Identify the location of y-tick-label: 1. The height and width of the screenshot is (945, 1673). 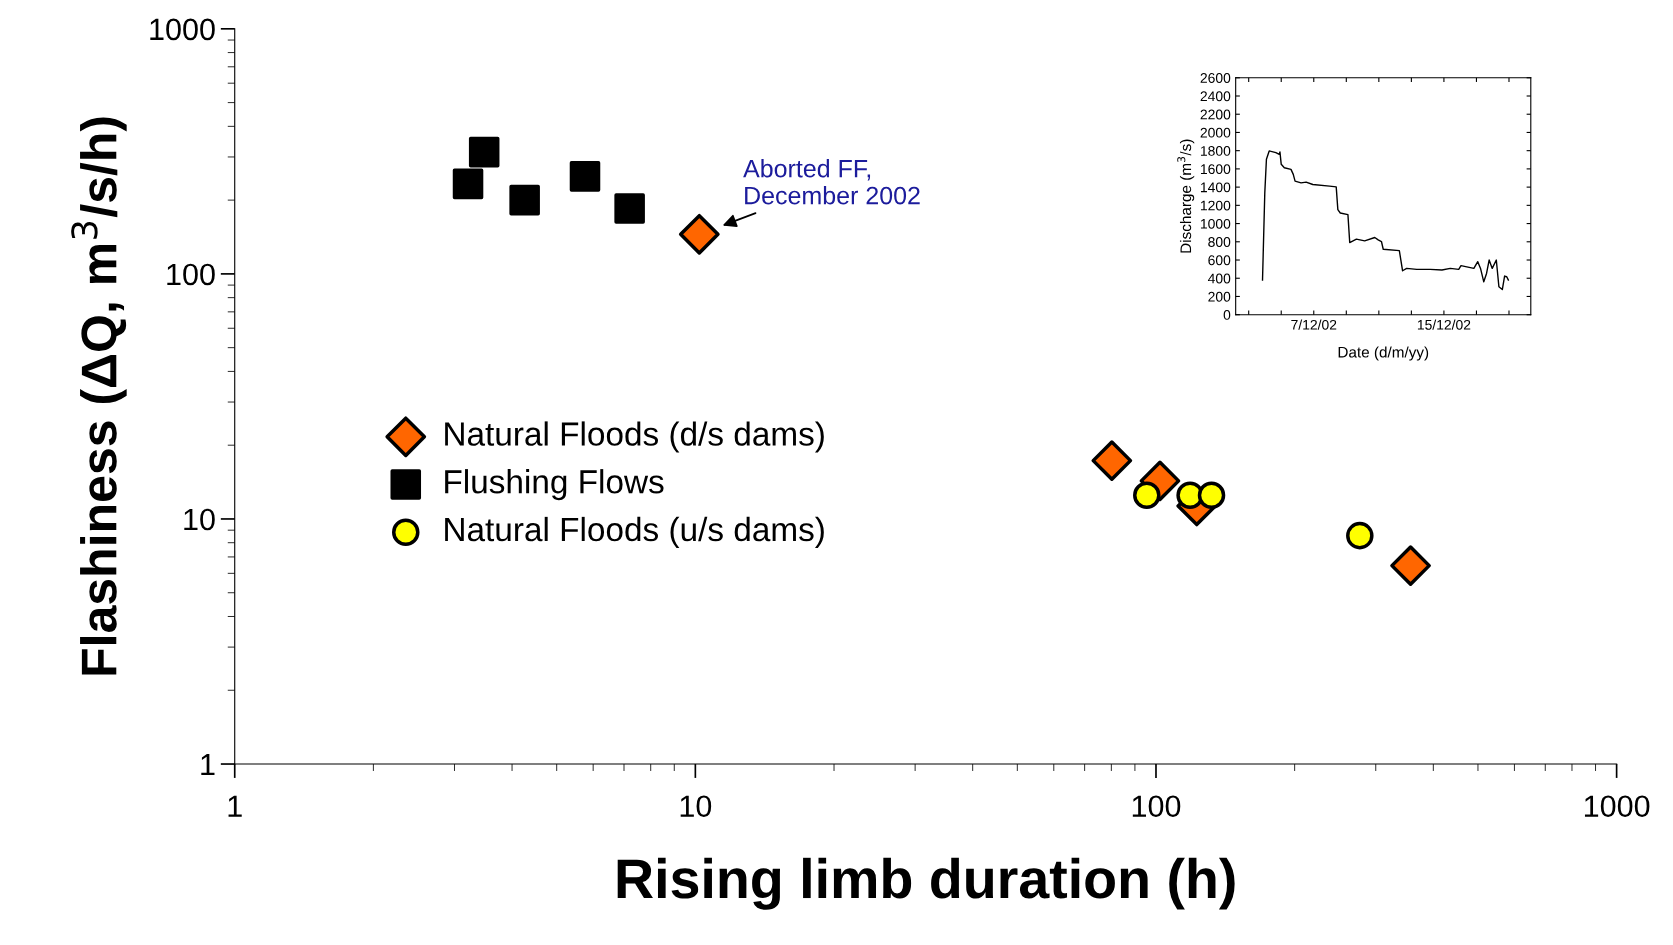
(208, 765).